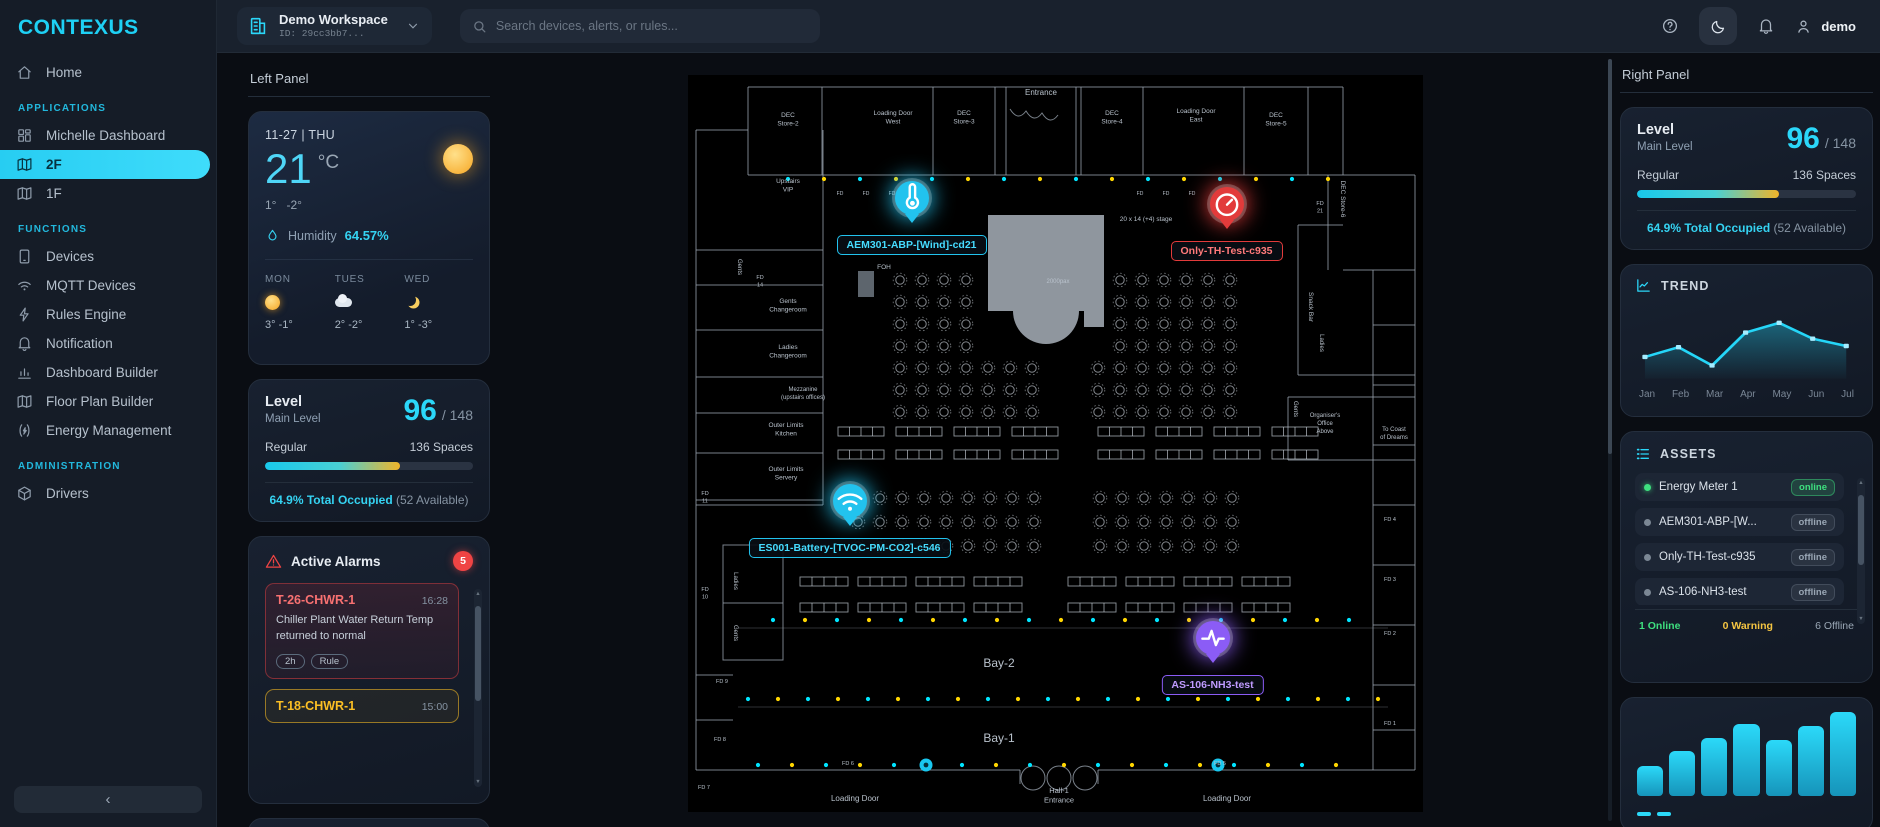 This screenshot has width=1880, height=827. Describe the element at coordinates (316, 600) in the screenshot. I see `alarm-id: T-26-CHWR-1` at that location.